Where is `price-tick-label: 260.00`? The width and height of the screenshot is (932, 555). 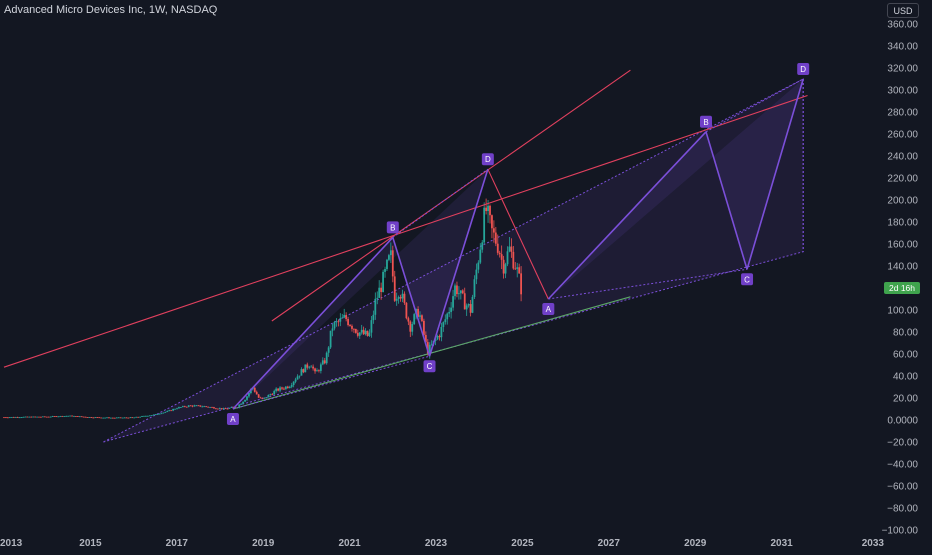 price-tick-label: 260.00 is located at coordinates (902, 135).